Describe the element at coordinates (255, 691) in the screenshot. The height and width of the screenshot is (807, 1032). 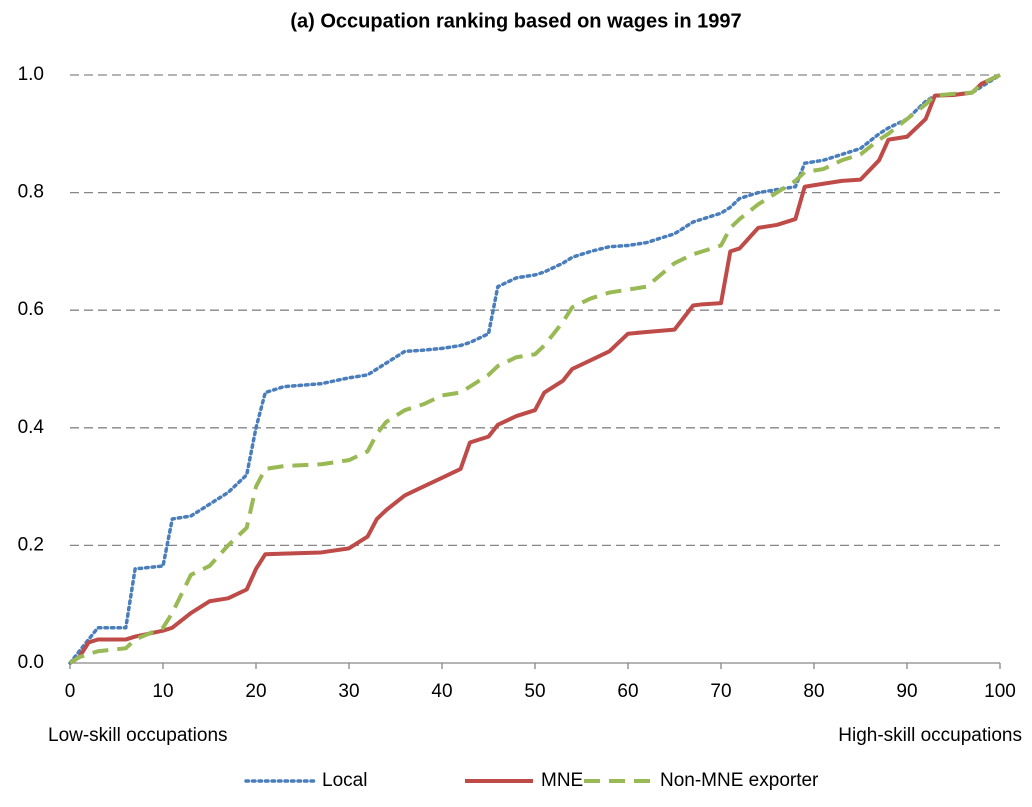
I see `x-tick-label: 20` at that location.